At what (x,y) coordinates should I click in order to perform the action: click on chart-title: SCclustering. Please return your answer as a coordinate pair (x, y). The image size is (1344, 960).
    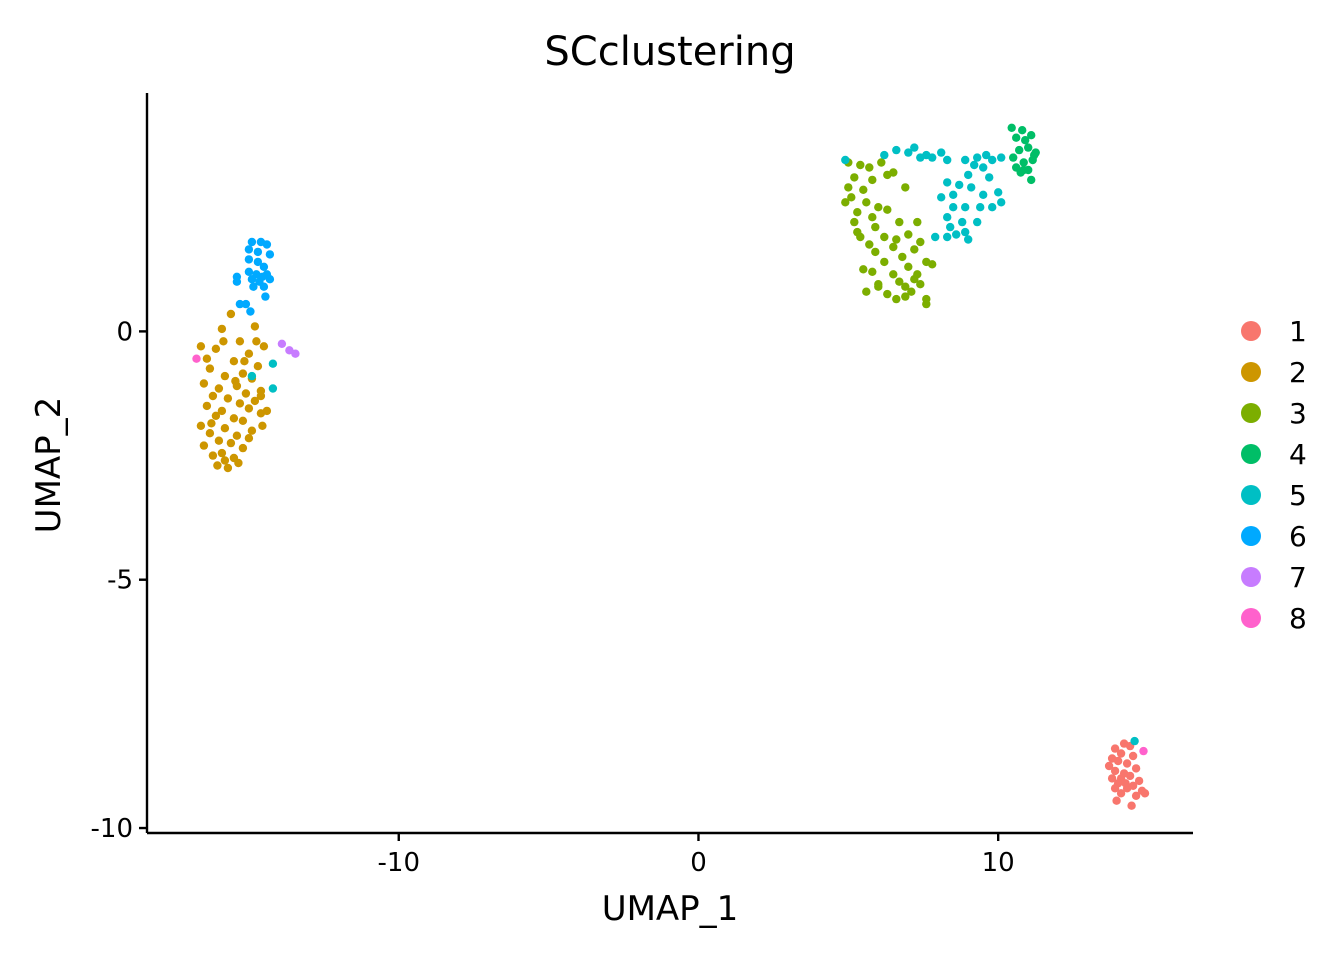
    Looking at the image, I should click on (669, 52).